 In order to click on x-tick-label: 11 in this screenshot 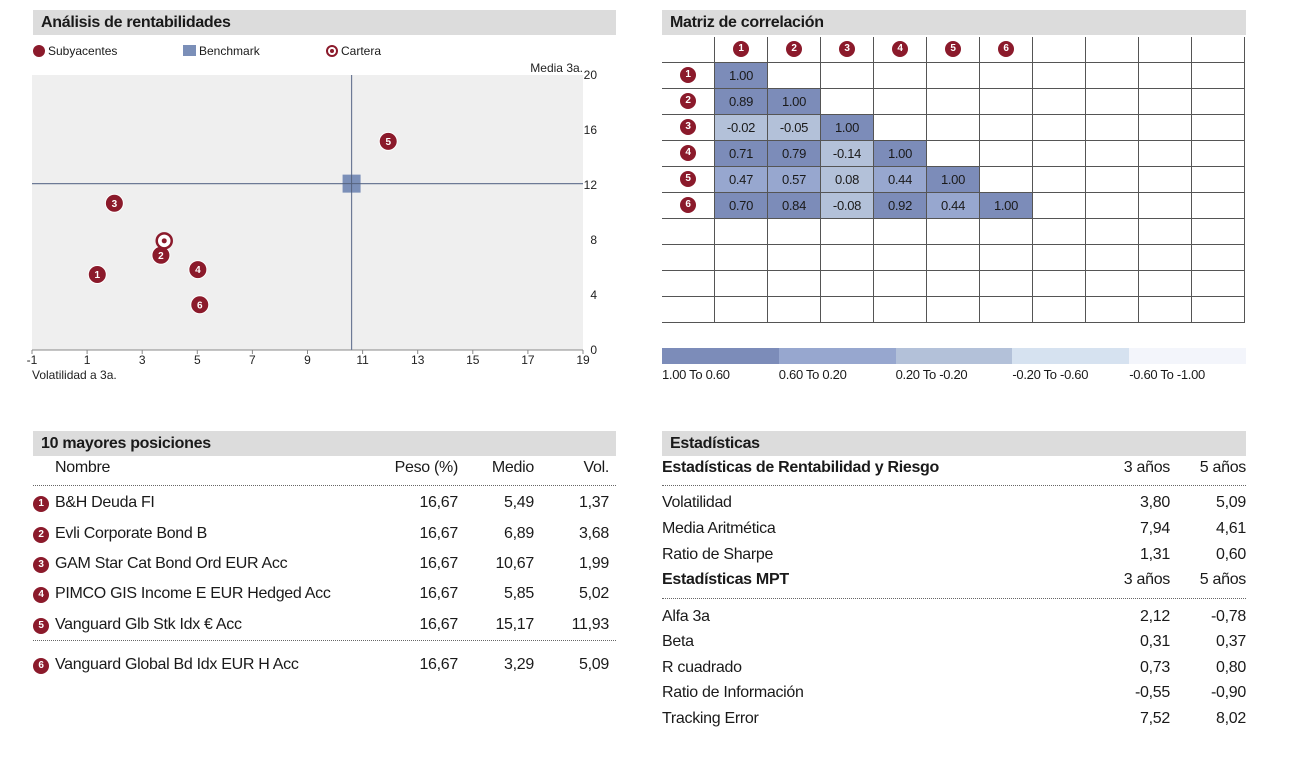, I will do `click(362, 360)`.